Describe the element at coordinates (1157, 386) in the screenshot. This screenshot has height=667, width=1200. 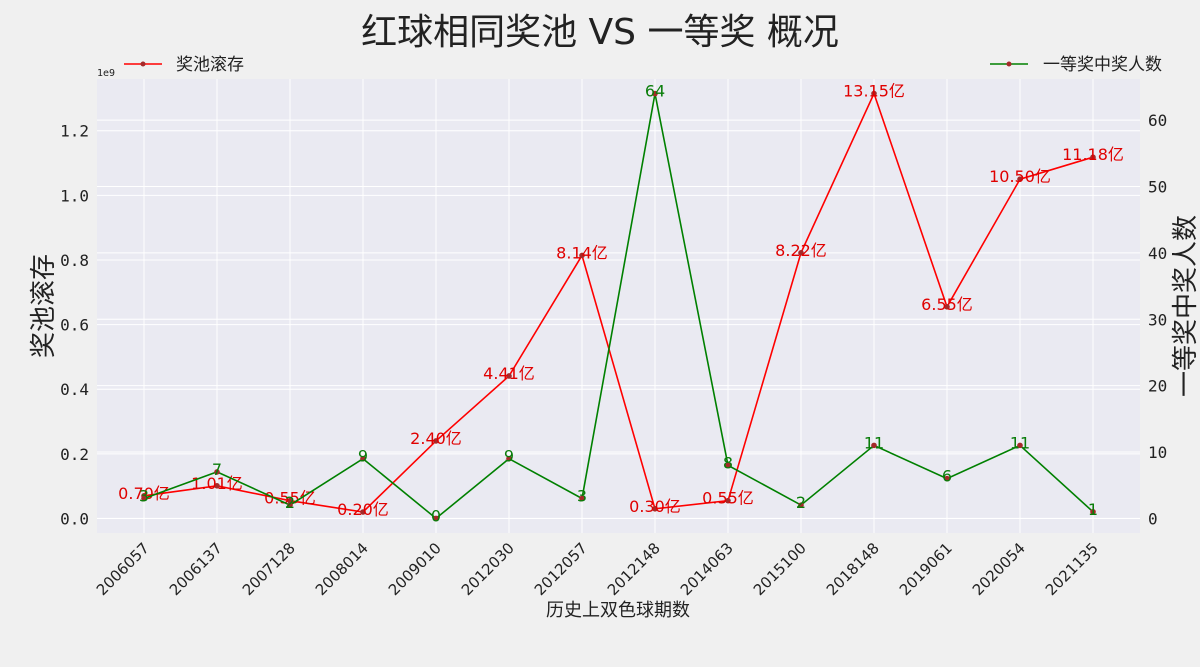
I see `y-right-tick-label: 20` at that location.